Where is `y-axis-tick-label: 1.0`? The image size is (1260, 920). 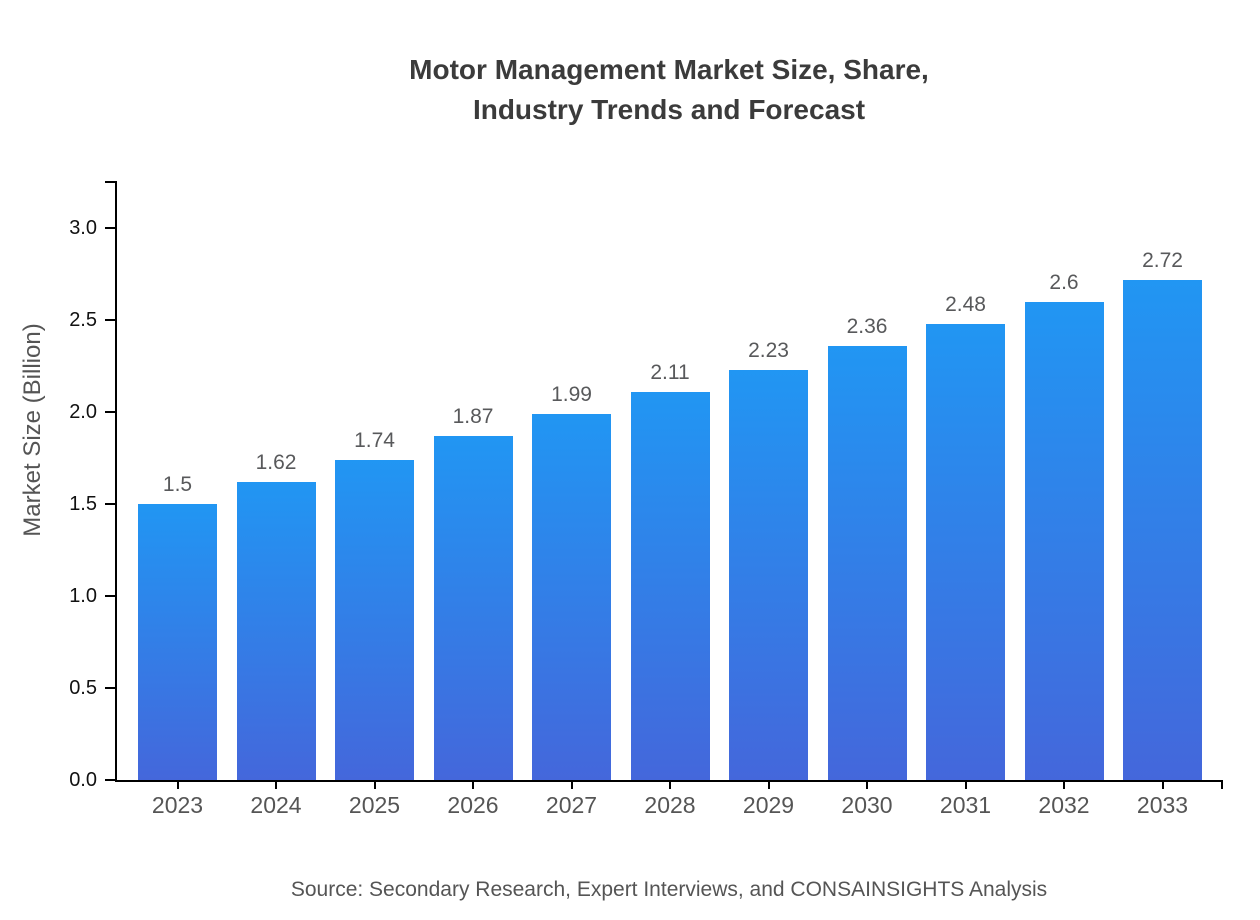
y-axis-tick-label: 1.0 is located at coordinates (83, 596).